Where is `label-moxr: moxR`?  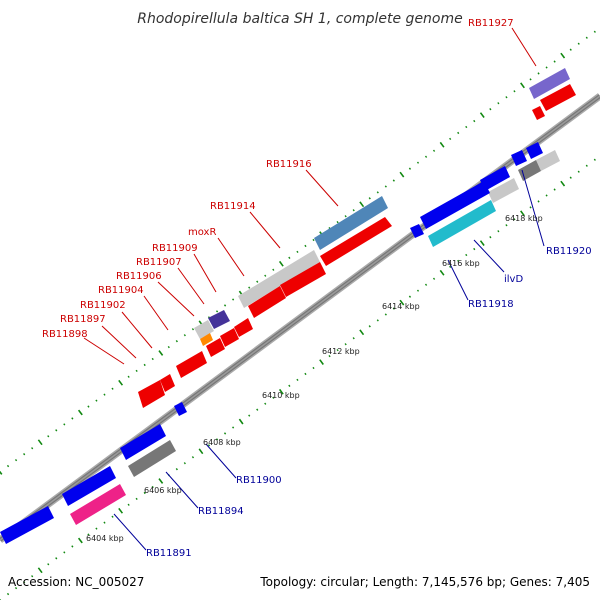
label-moxr: moxR is located at coordinates (202, 232).